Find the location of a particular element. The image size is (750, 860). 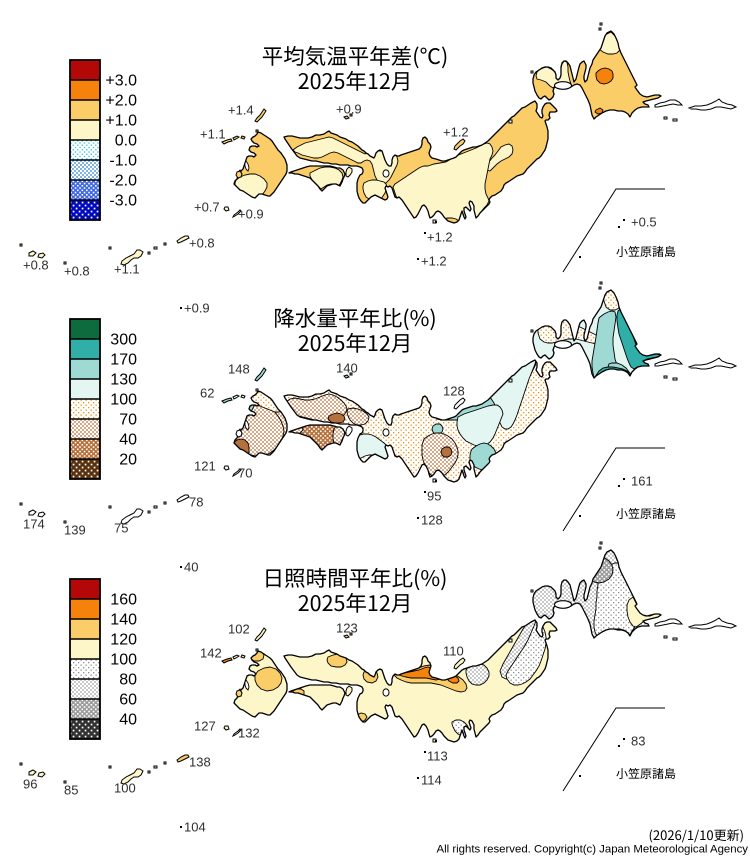

svg-text: 60 is located at coordinates (128, 700).